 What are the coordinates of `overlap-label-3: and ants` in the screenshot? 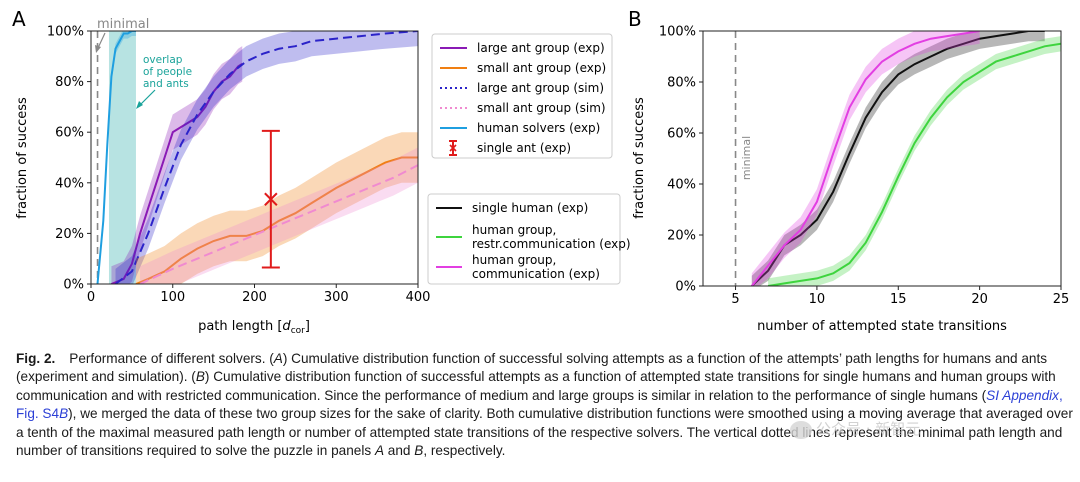 It's located at (166, 84).